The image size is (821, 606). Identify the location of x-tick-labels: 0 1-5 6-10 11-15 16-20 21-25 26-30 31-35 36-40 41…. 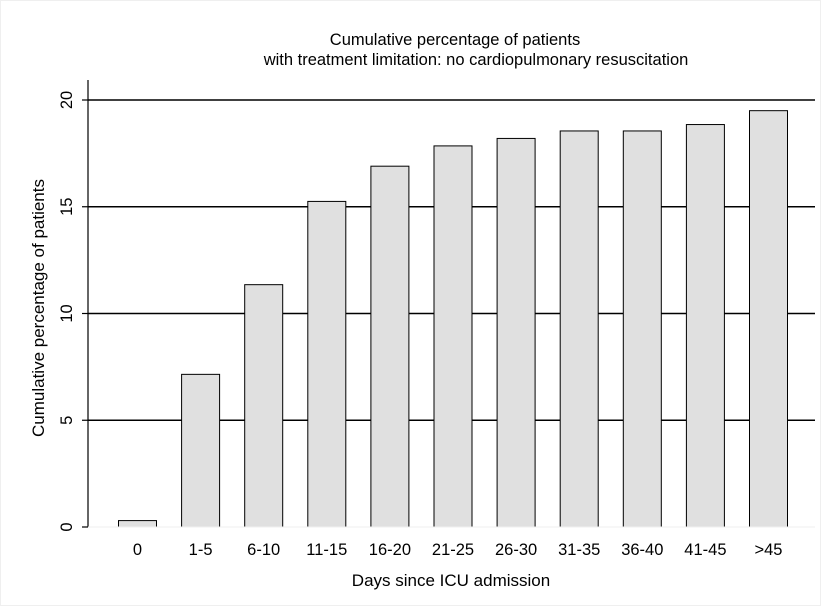
(458, 550).